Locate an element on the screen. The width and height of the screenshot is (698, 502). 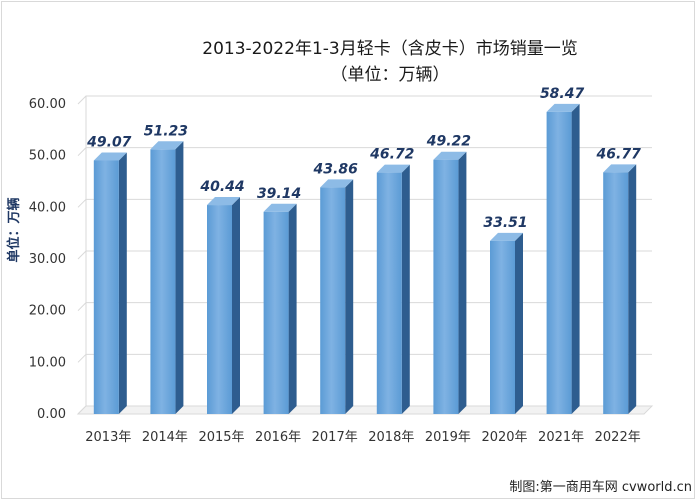
data-label: 49.22 is located at coordinates (448, 142).